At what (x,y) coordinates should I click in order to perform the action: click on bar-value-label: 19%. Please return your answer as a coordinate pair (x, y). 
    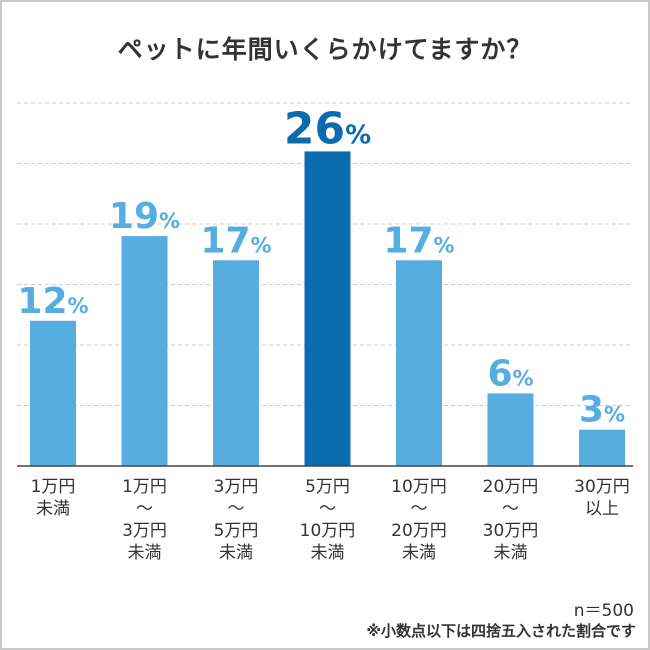
    Looking at the image, I should click on (144, 216).